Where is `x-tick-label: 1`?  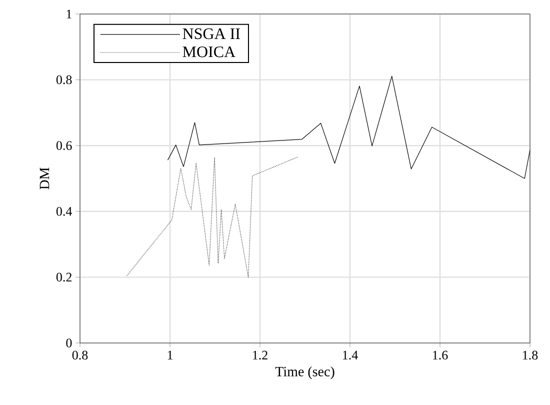
x-tick-label: 1 is located at coordinates (170, 355).